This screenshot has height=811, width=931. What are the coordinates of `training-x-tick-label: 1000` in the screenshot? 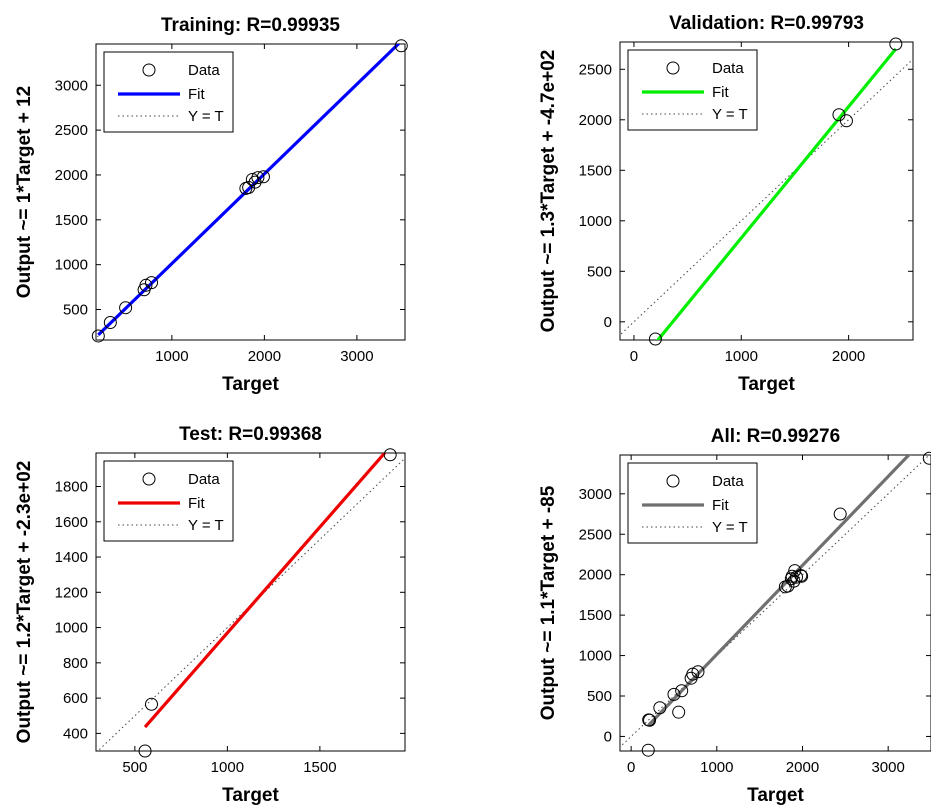 It's located at (171, 356).